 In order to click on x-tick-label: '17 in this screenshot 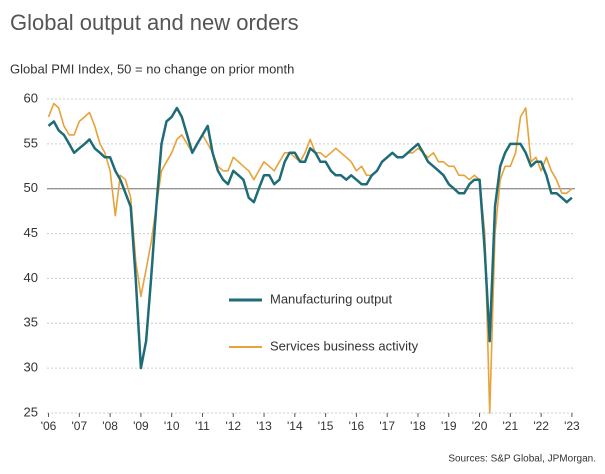, I will do `click(387, 426)`.